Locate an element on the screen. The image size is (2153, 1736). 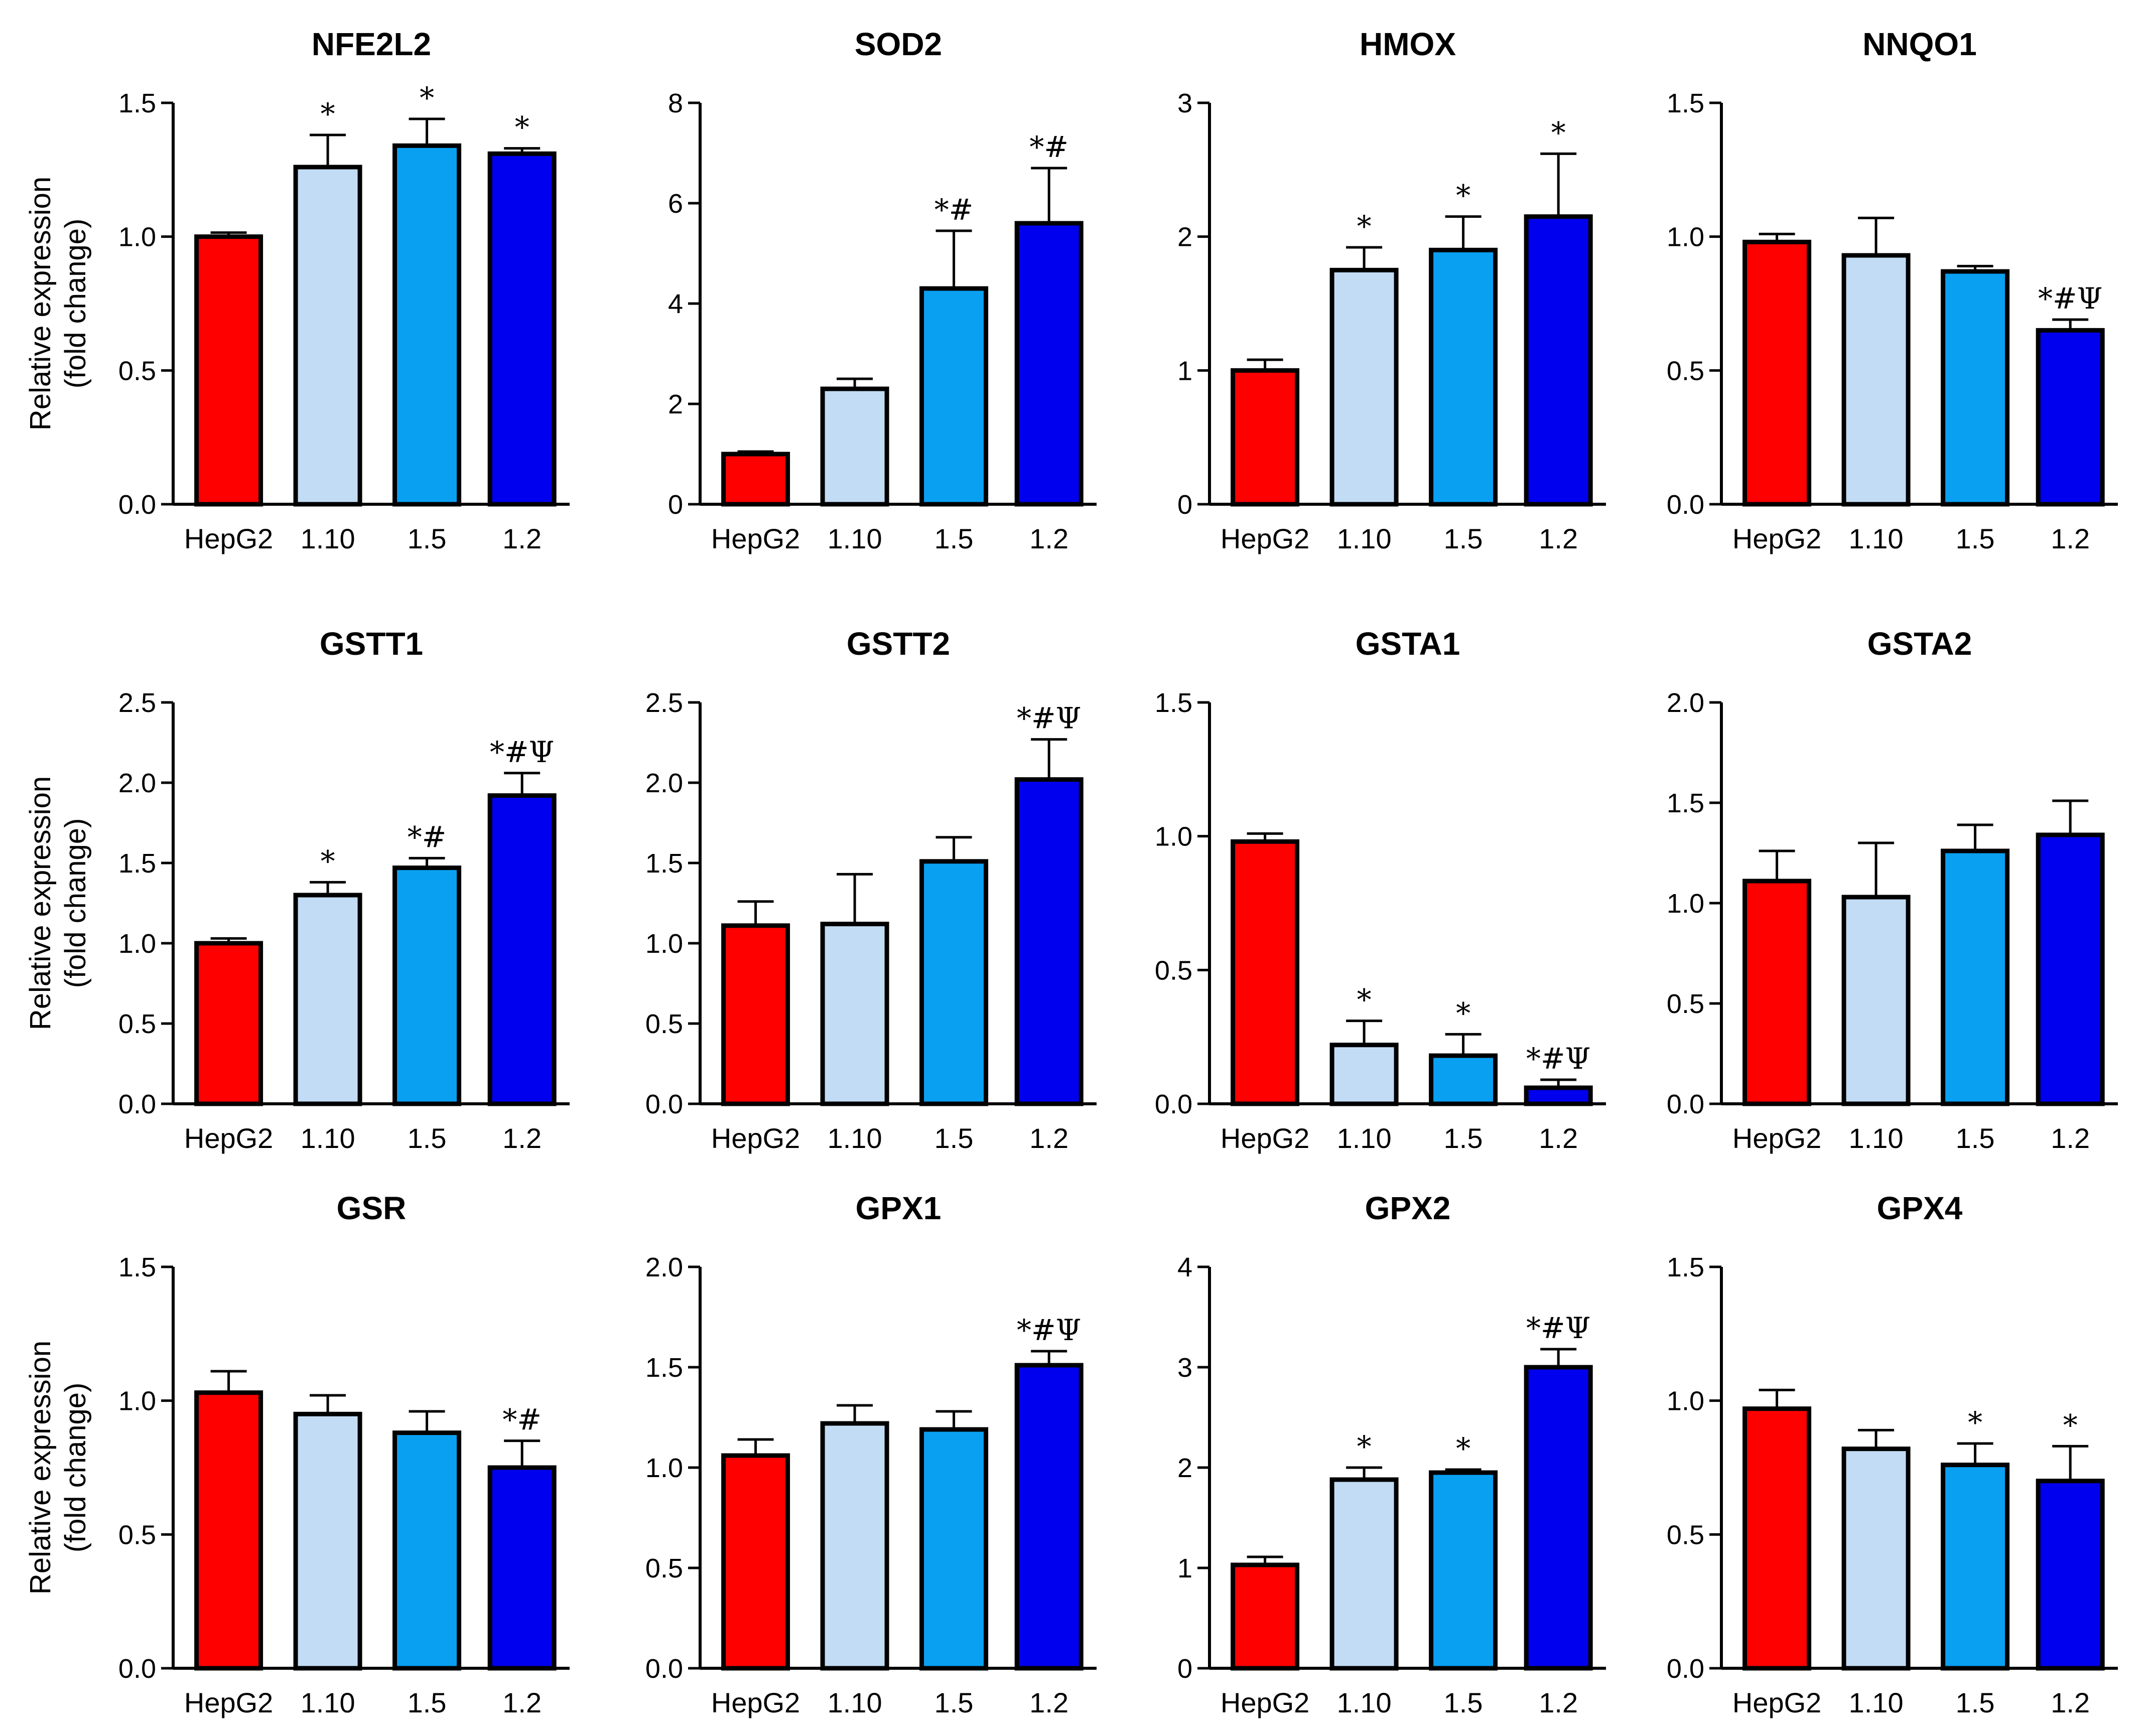
y-tick-label-gpx2: 0 is located at coordinates (1184, 1669).